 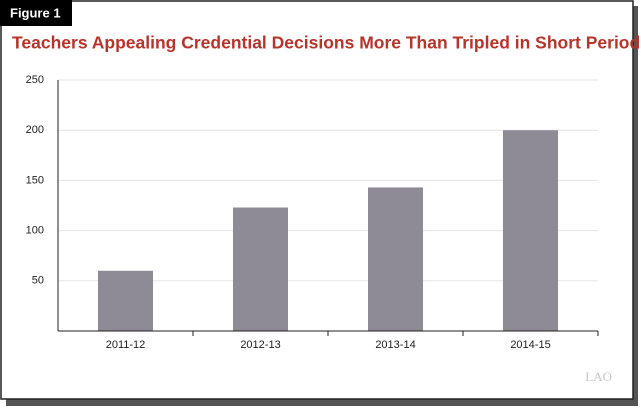 What do you see at coordinates (126, 345) in the screenshot?
I see `x-tick-label: 2011-12` at bounding box center [126, 345].